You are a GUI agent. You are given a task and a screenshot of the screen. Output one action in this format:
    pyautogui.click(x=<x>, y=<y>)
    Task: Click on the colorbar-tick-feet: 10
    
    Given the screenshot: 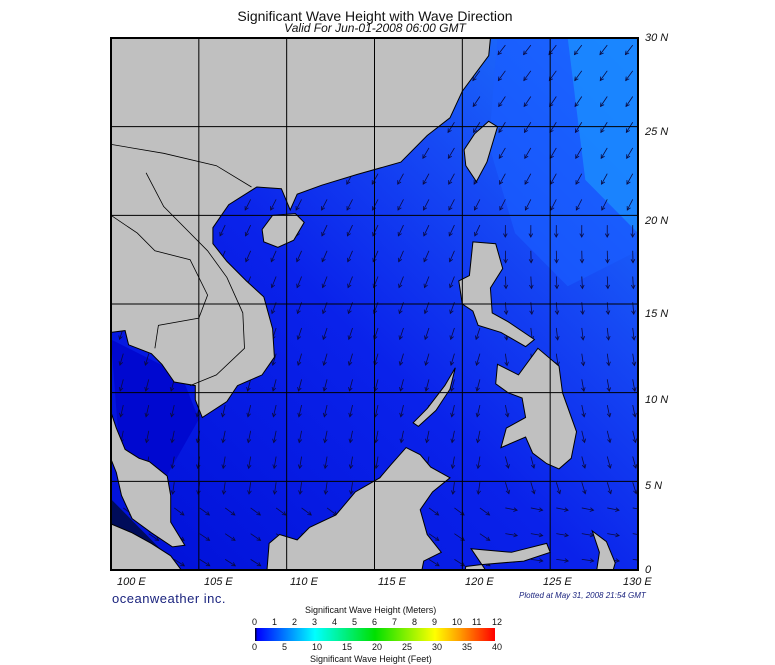 What is the action you would take?
    pyautogui.click(x=317, y=647)
    